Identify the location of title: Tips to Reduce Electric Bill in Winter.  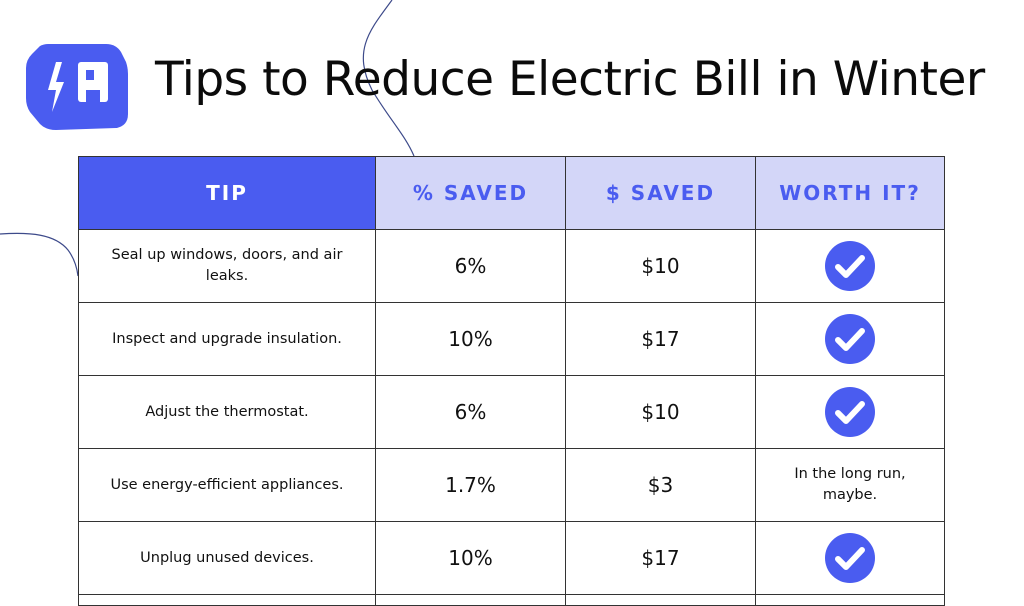
(570, 79).